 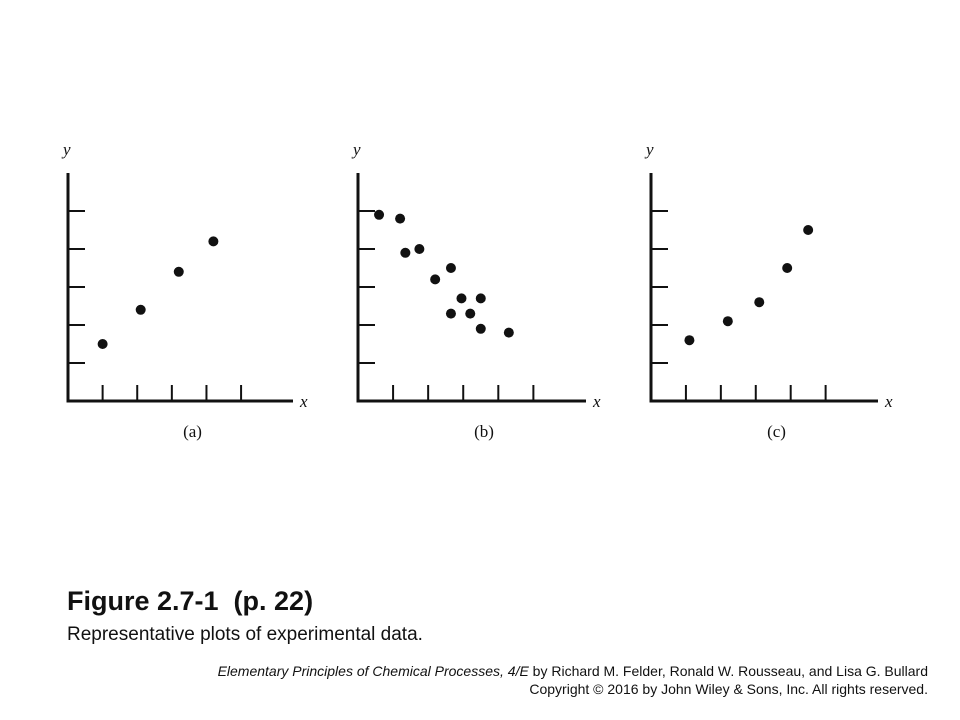 I want to click on plot-a: x y (a), so click(x=184, y=290).